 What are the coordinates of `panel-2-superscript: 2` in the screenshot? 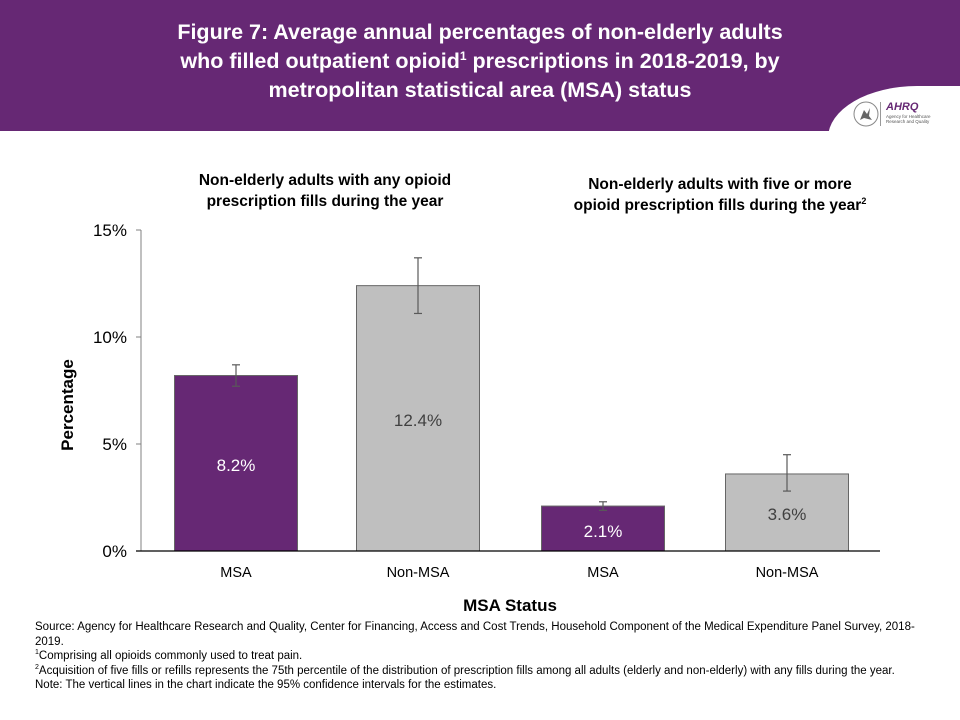 It's located at (864, 200).